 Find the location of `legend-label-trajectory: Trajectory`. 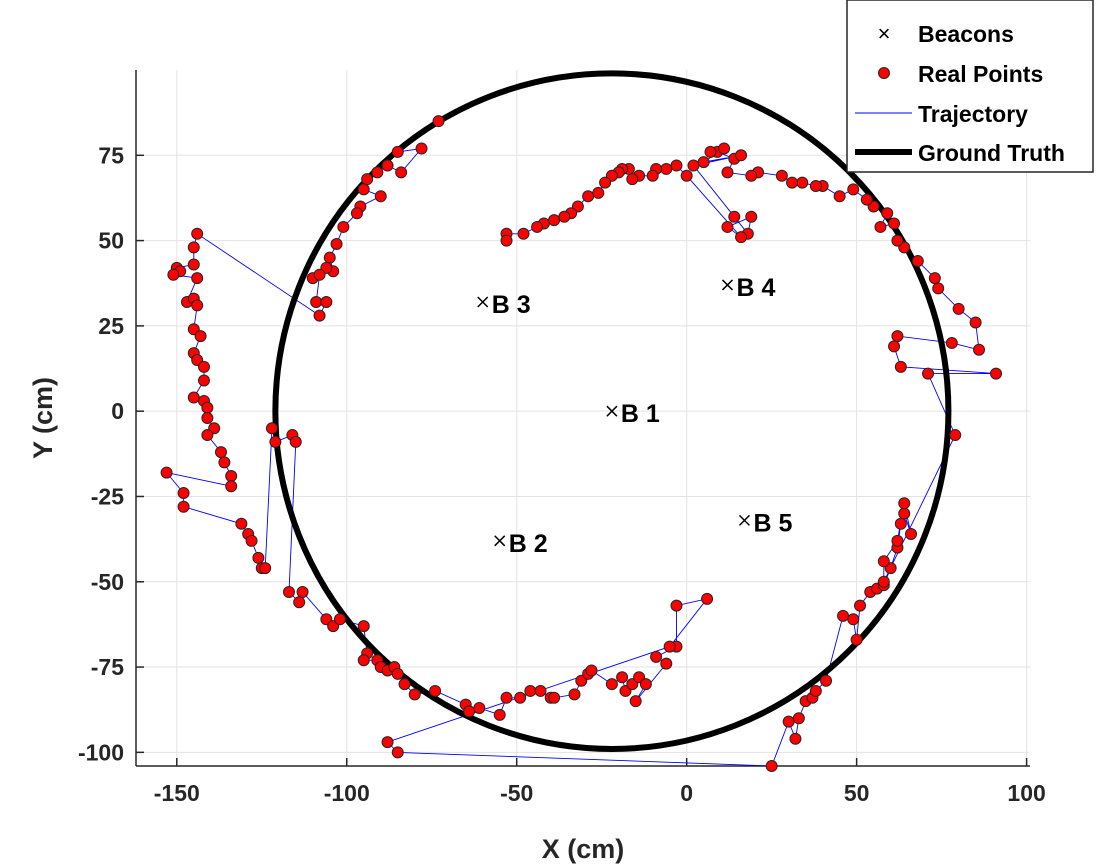

legend-label-trajectory: Trajectory is located at coordinates (973, 114).